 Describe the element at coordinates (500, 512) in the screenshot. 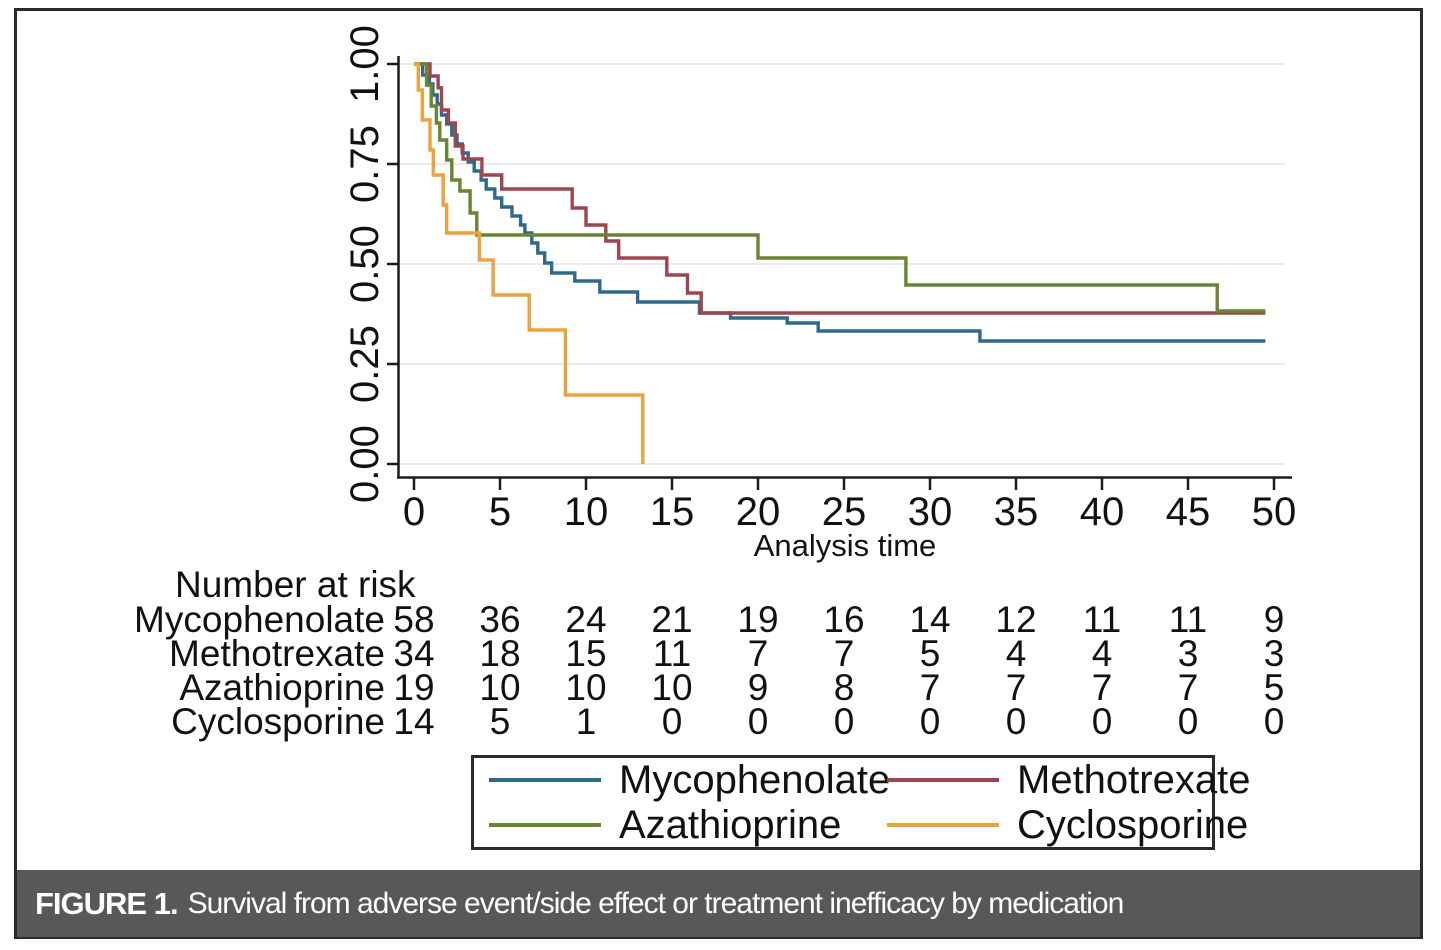

I see `x-tick-label: 5` at that location.